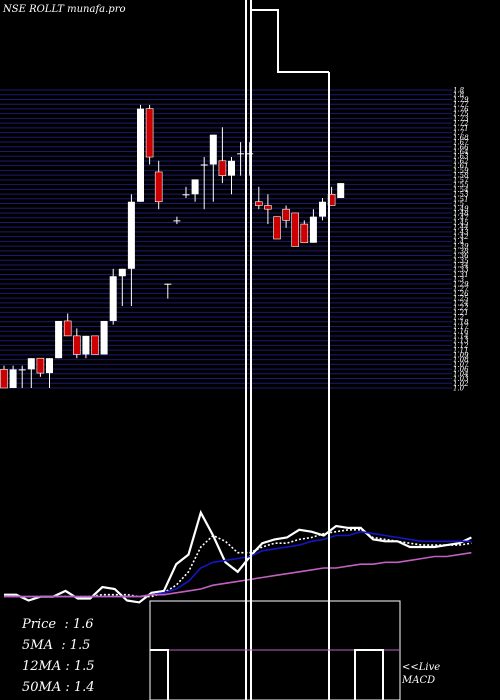 The width and height of the screenshot is (500, 700). Describe the element at coordinates (461, 360) in the screenshot. I see `price-axis-label: 1.08` at that location.